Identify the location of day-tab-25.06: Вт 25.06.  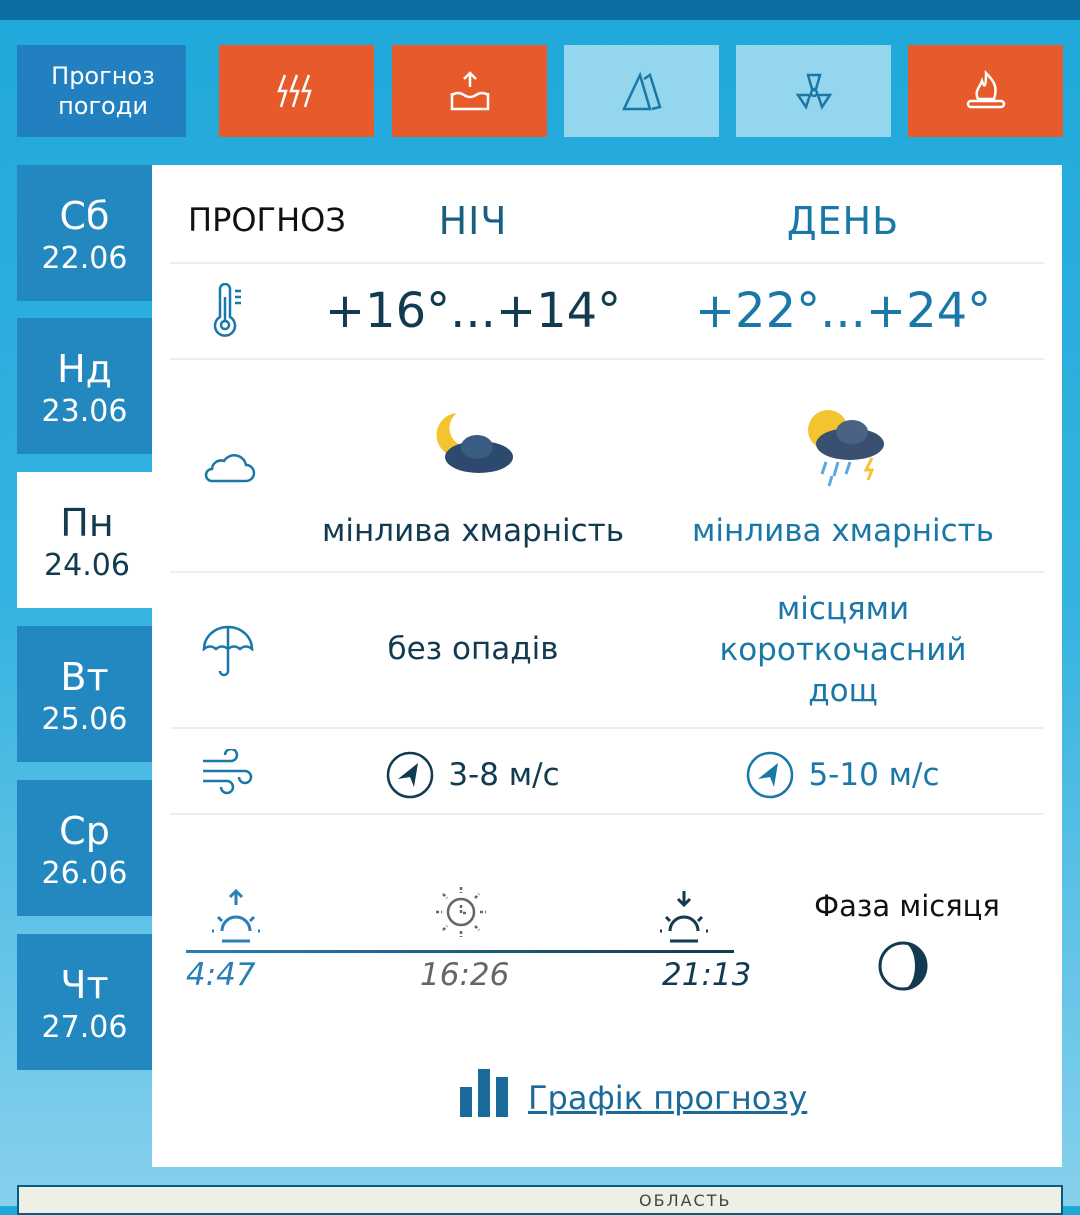
(84, 694).